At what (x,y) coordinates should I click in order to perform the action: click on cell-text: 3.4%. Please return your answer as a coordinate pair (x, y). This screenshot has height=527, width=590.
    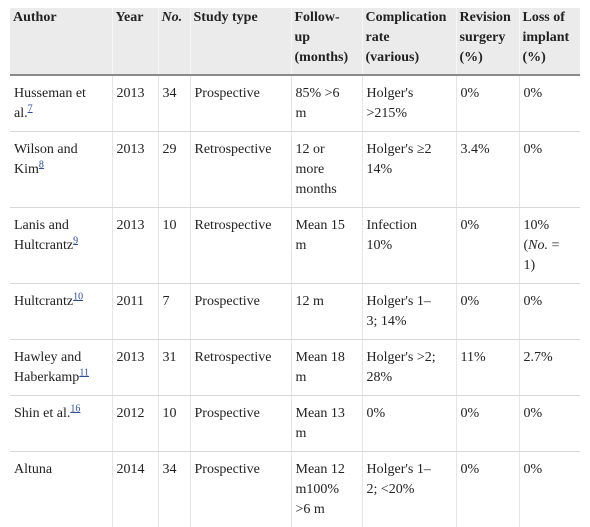
    Looking at the image, I should click on (488, 150).